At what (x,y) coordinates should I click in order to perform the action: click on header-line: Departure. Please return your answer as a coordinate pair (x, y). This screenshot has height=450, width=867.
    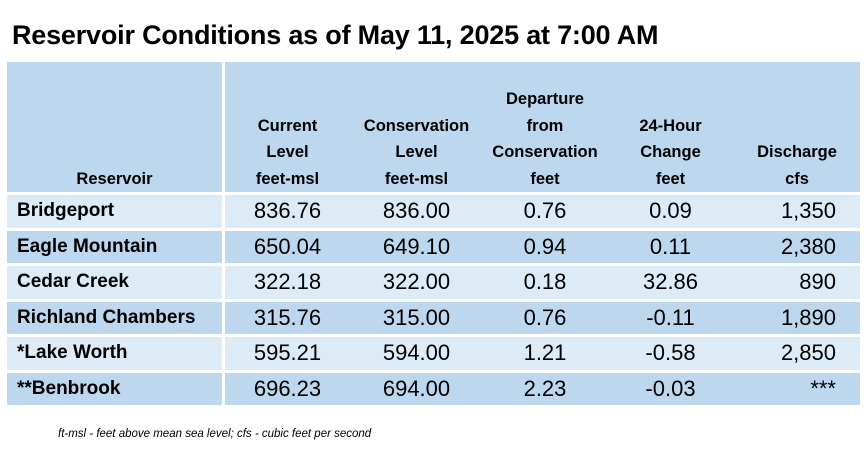
    Looking at the image, I should click on (545, 99).